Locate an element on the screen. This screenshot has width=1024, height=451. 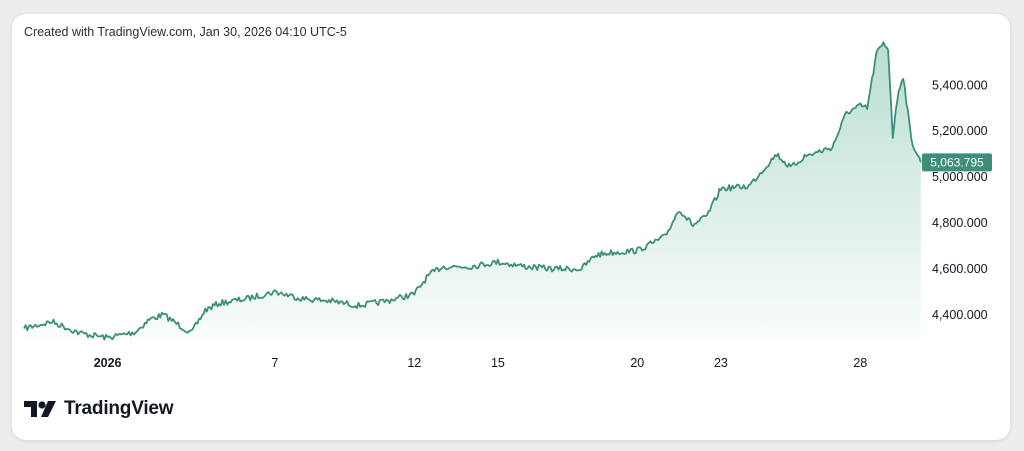
tradingview-logo: TradingView is located at coordinates (99, 409).